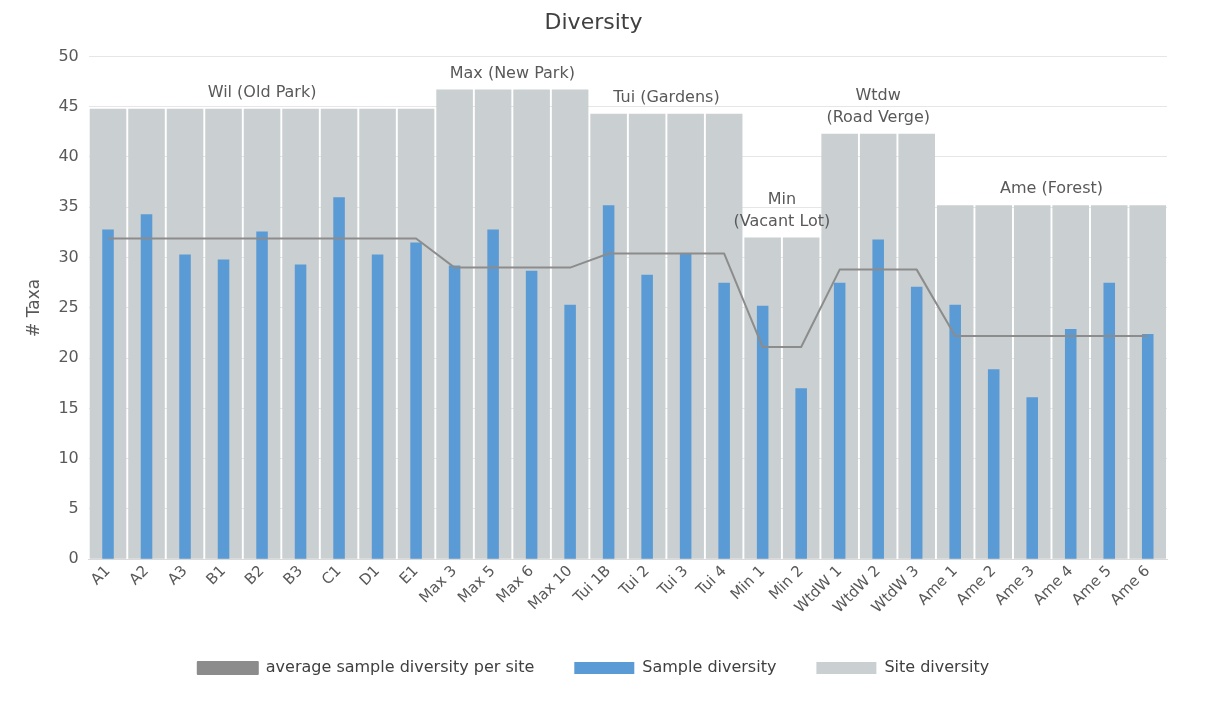  Describe the element at coordinates (1051, 188) in the screenshot. I see `annotation: Ame (Forest)` at that location.